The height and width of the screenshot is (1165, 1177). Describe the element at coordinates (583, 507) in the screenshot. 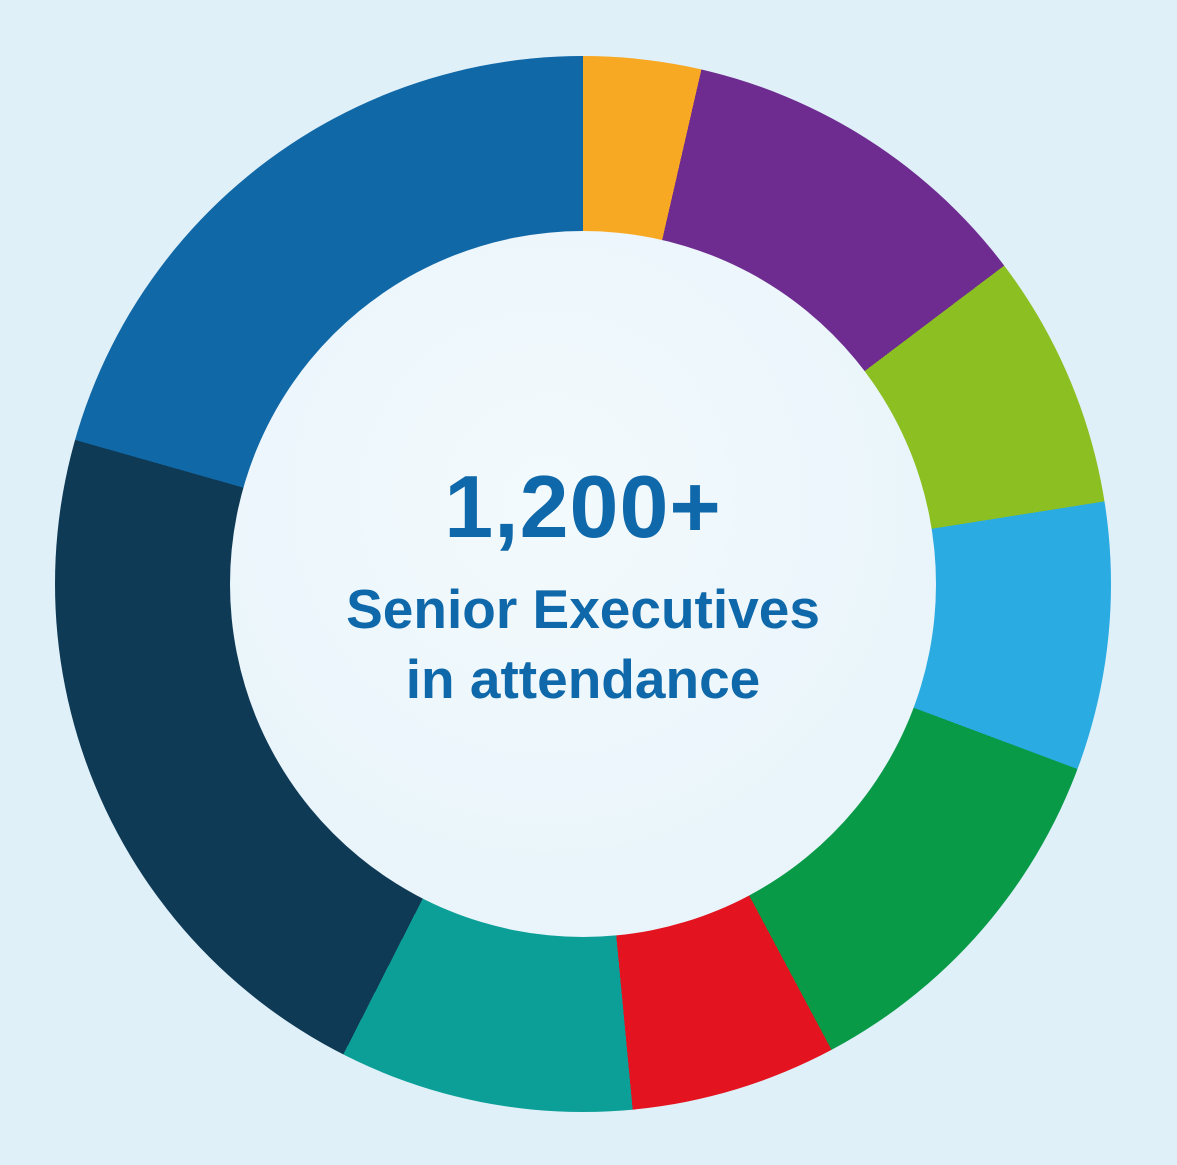

I see `stat-number: 1,200+` at that location.